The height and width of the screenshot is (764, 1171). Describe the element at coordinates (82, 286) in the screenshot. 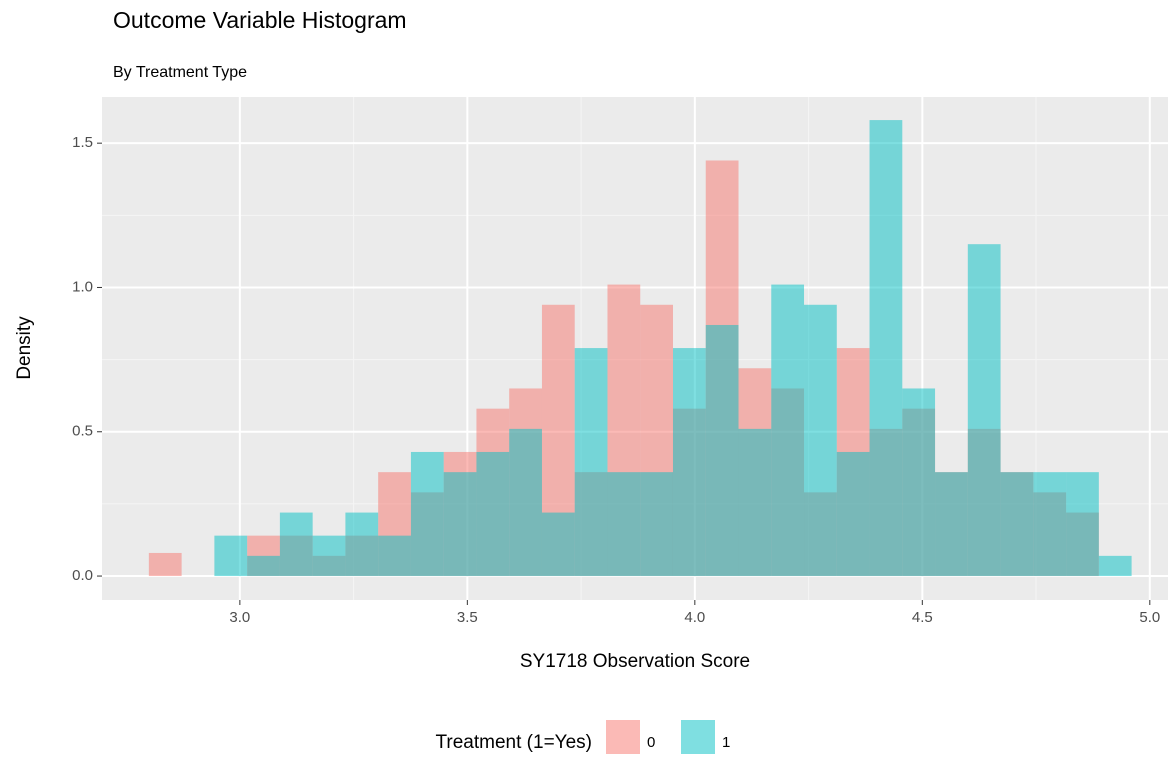

I see `y-tick-label: 1.0` at that location.